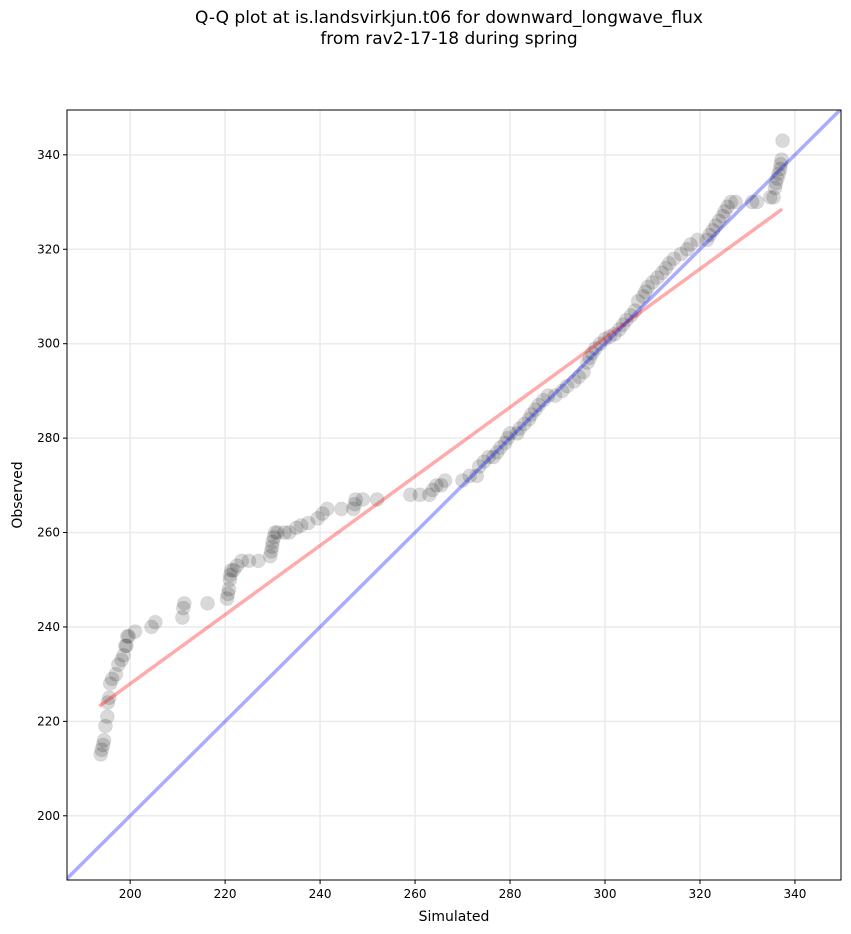  I want to click on y-tick-label: 340, so click(48, 155).